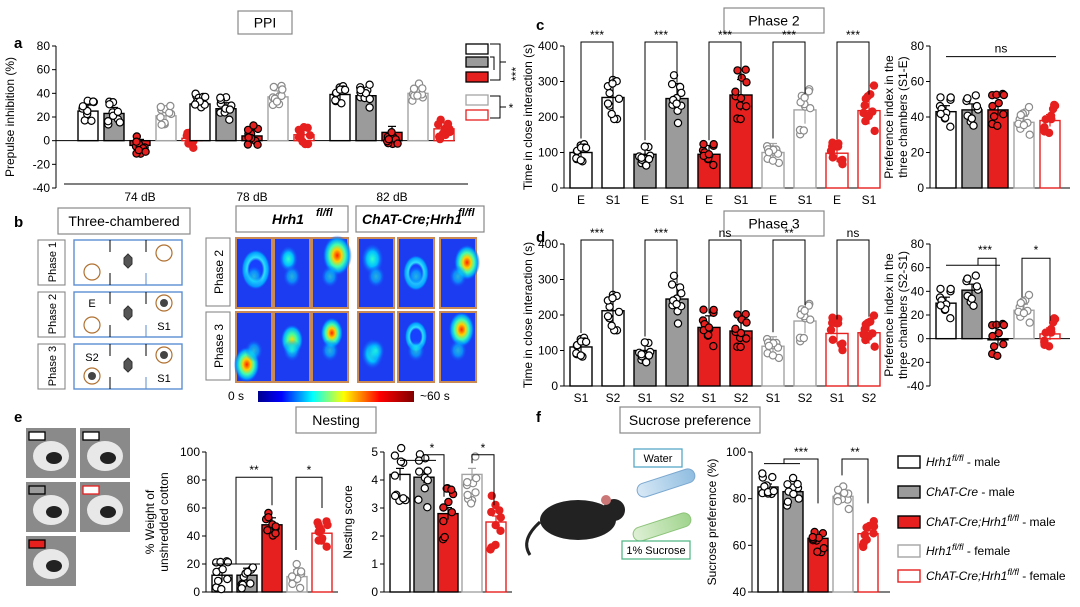 The image size is (1080, 607). I want to click on chamber-label-s1: S1, so click(163, 327).